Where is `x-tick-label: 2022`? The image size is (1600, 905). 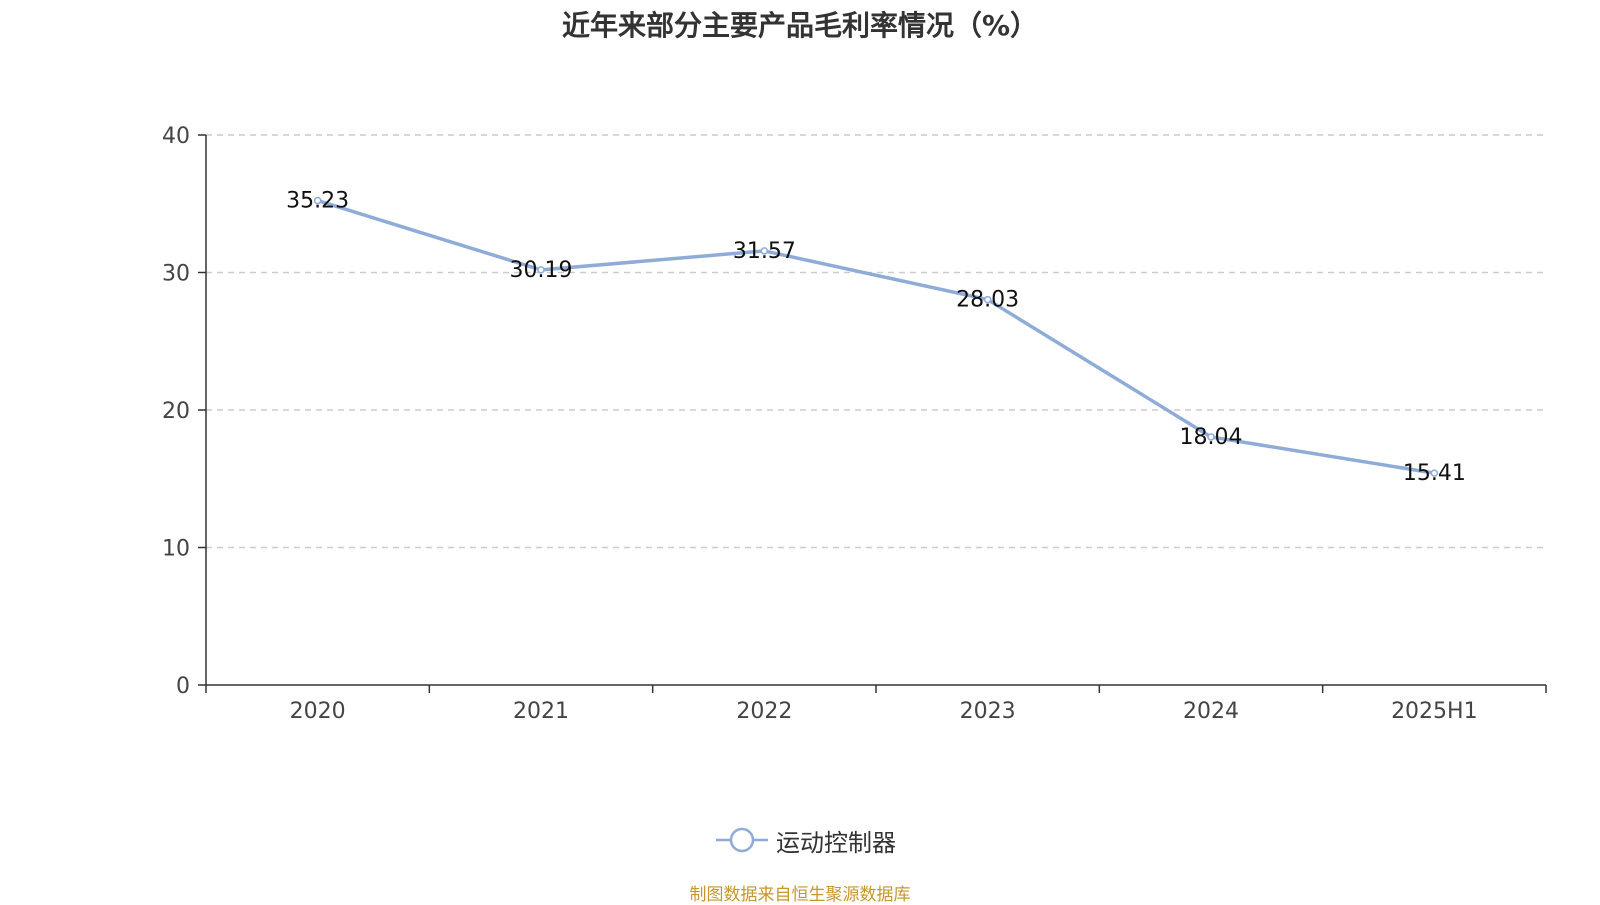 x-tick-label: 2022 is located at coordinates (764, 711).